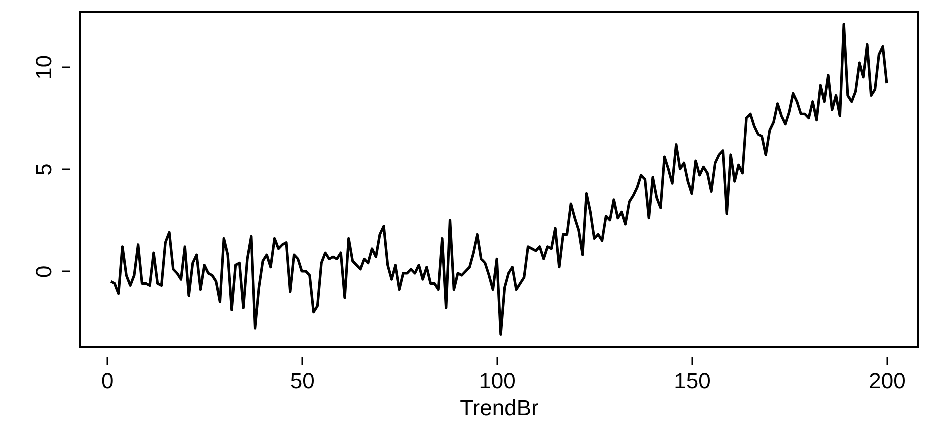 This screenshot has height=446, width=943. What do you see at coordinates (44, 272) in the screenshot?
I see `y-tick-label: 0` at bounding box center [44, 272].